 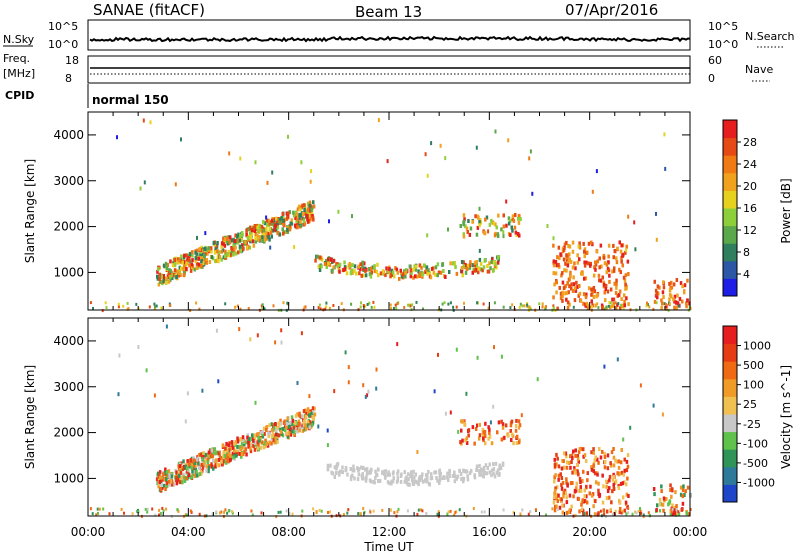 I want to click on count-tick-right-bottom: 10^0, so click(x=723, y=44).